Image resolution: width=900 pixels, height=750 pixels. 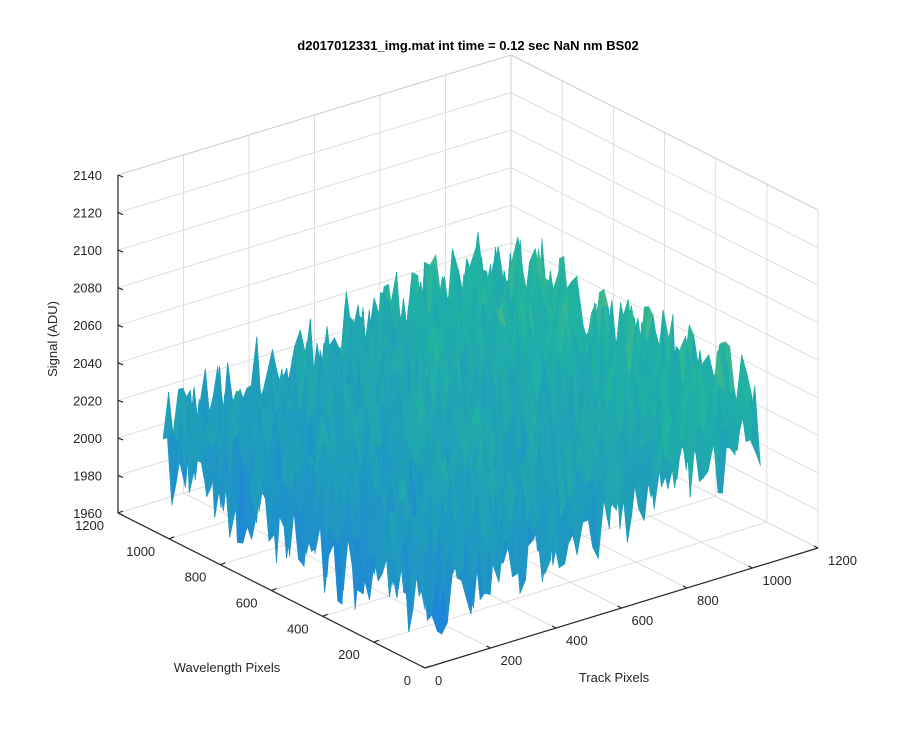 What do you see at coordinates (87, 438) in the screenshot?
I see `z-tick-label: 2000` at bounding box center [87, 438].